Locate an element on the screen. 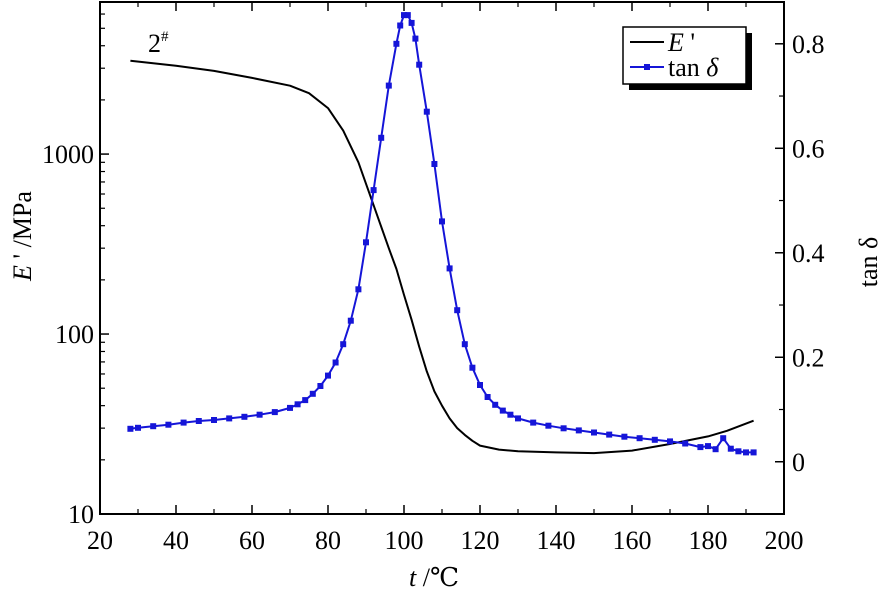 The image size is (886, 591). curve-annotation: 2# is located at coordinates (158, 43).